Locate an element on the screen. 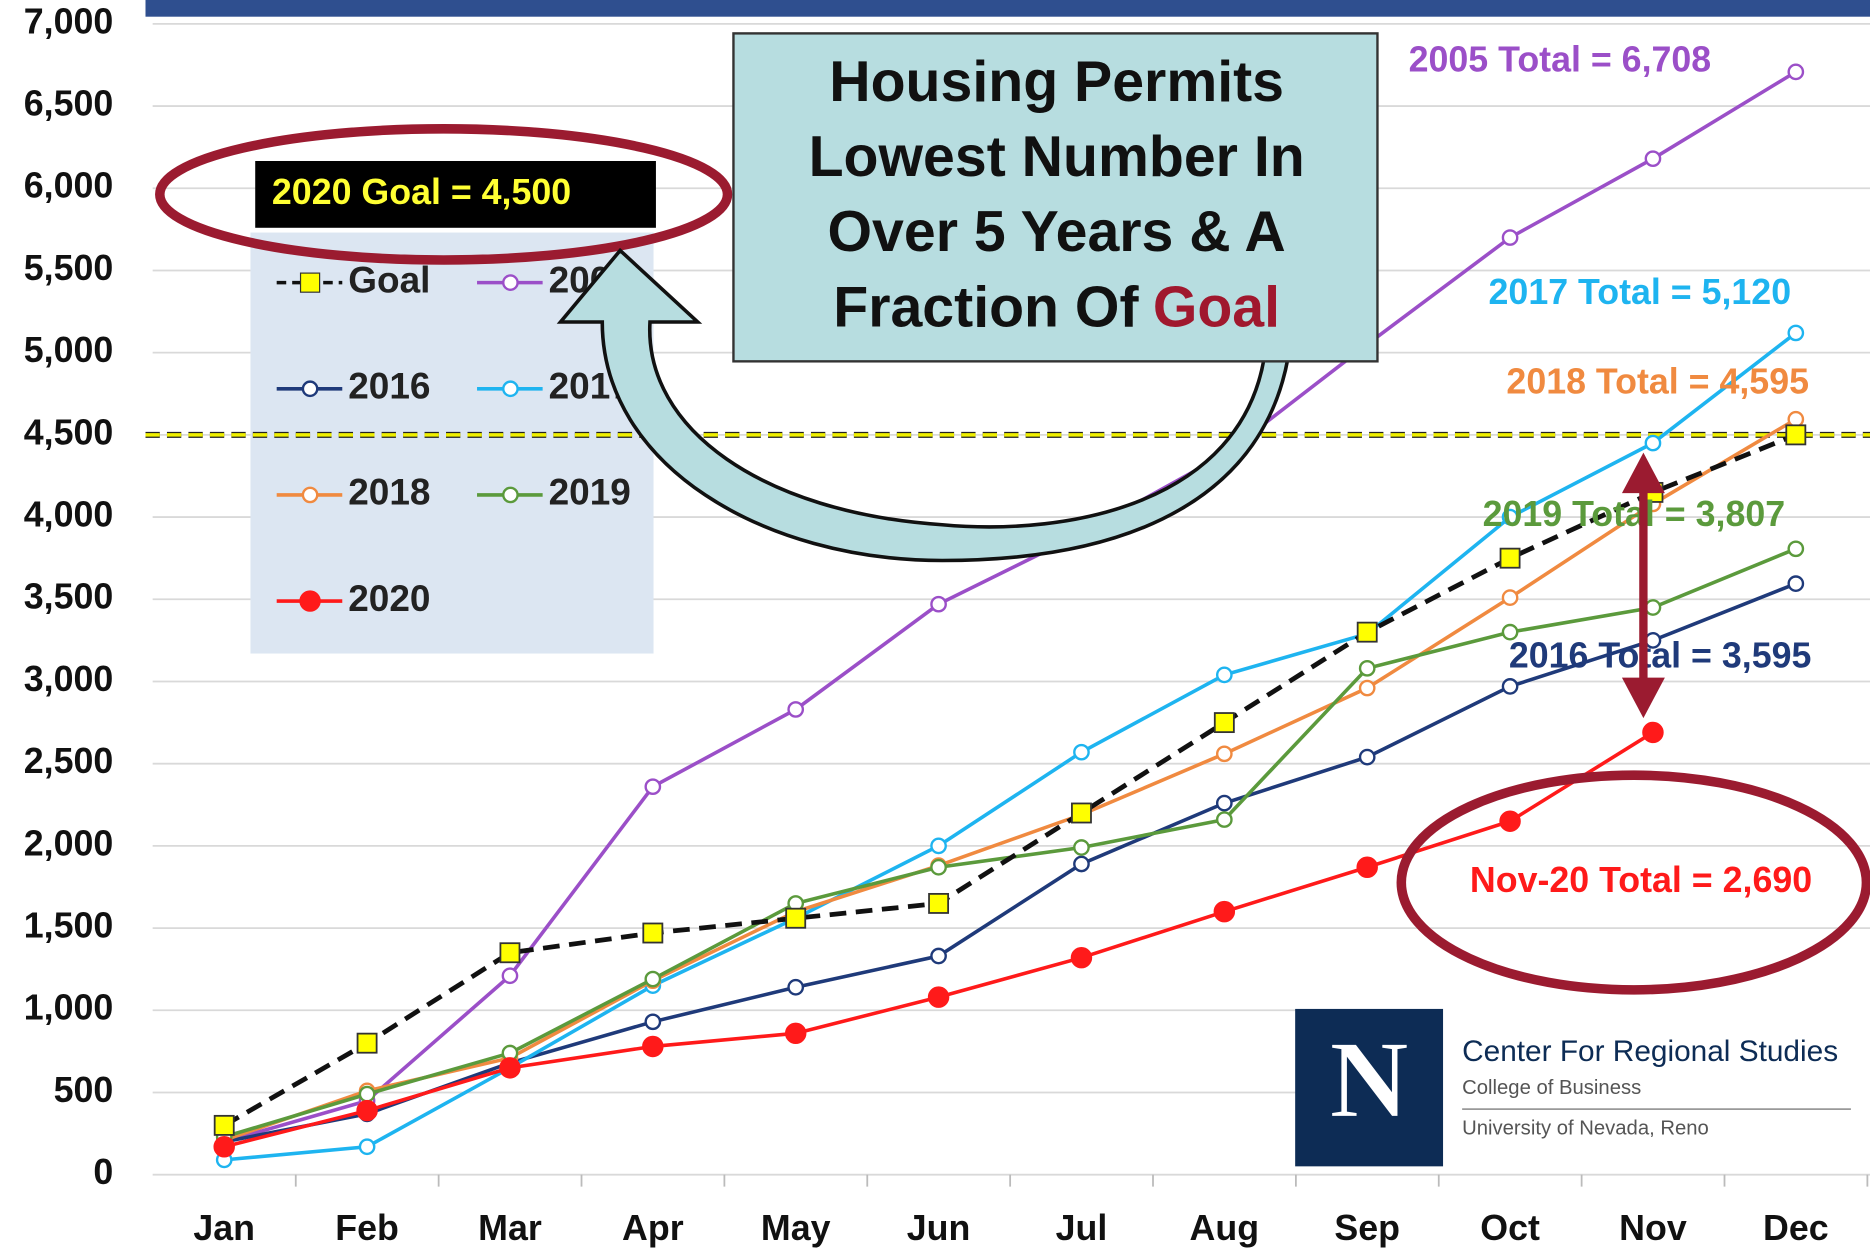 The height and width of the screenshot is (1254, 1870). x-tick-label: Jun is located at coordinates (939, 1228).